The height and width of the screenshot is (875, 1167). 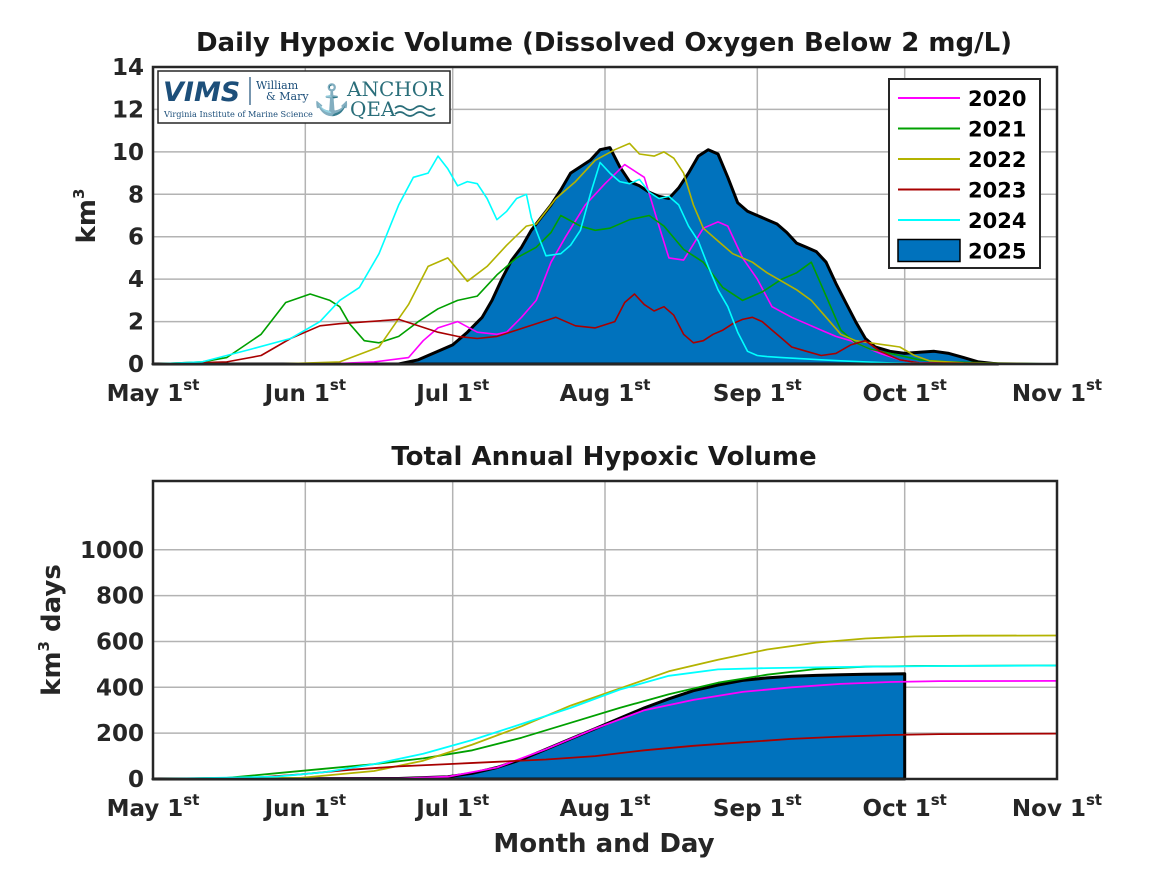 What do you see at coordinates (136, 238) in the screenshot?
I see `top-y-tick-label: 6` at bounding box center [136, 238].